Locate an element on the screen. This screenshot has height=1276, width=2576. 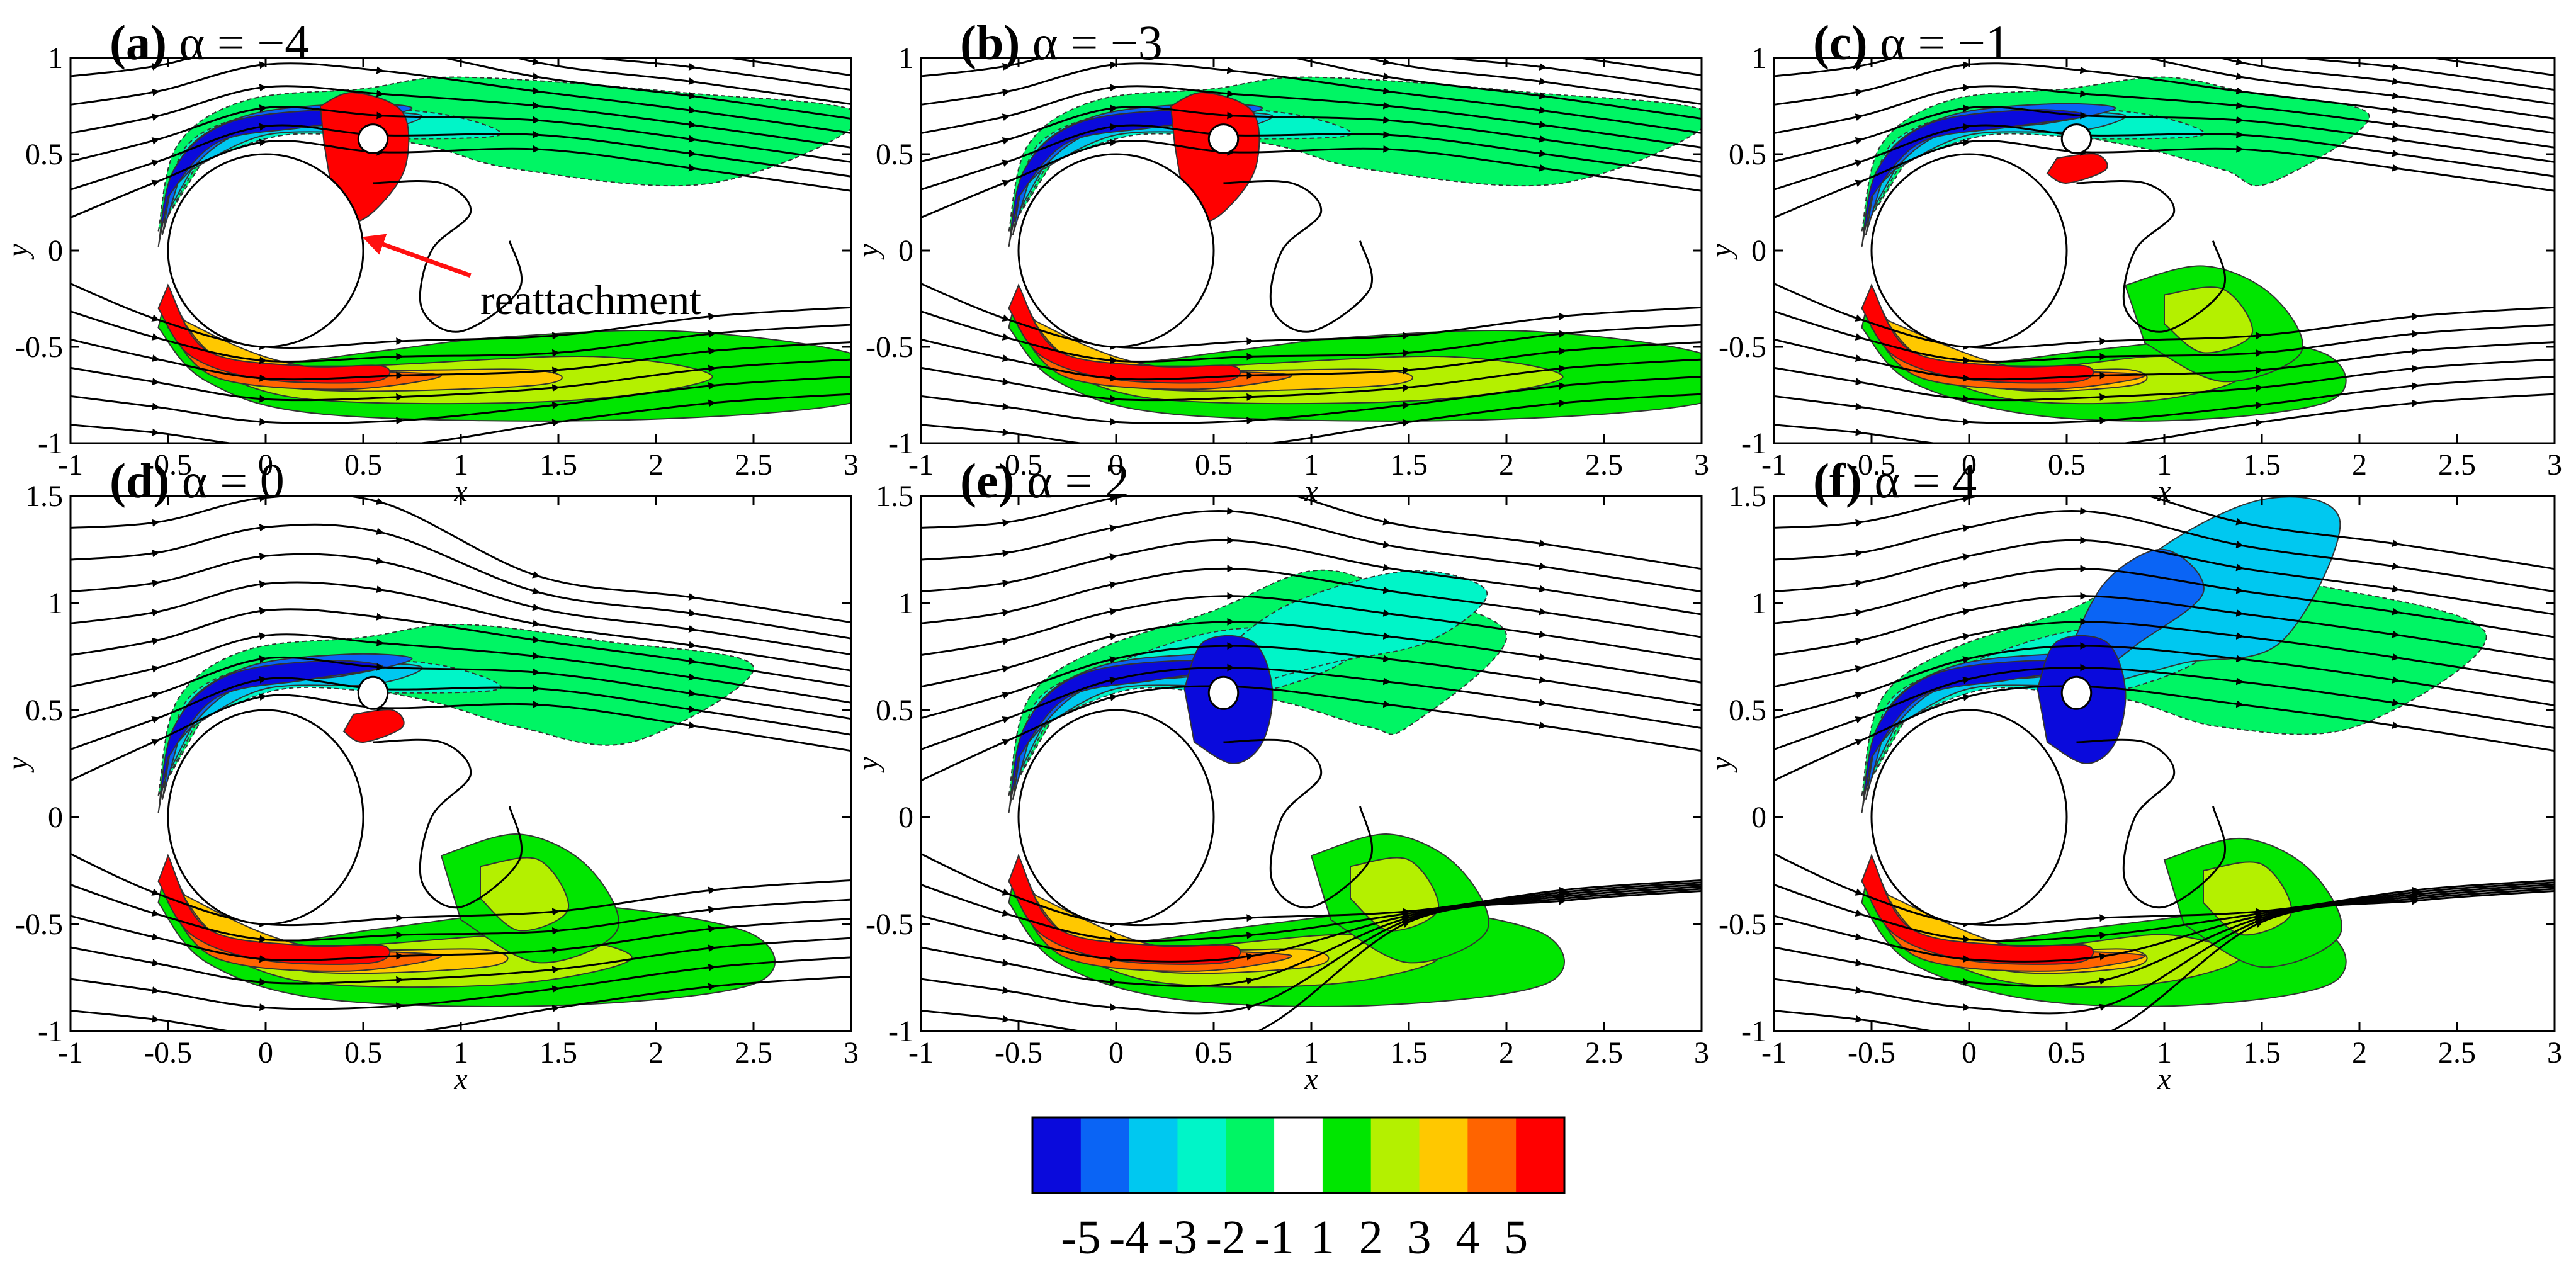
colorbar-label: 4 is located at coordinates (1467, 1237).